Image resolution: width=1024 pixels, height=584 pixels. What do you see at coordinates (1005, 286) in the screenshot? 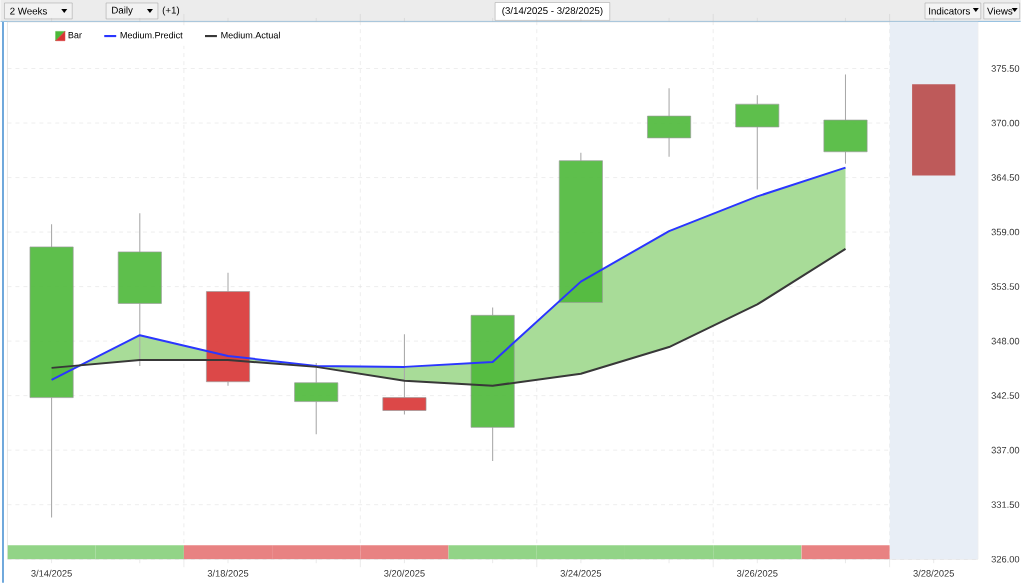
I see `y-tick-label: 353.50` at bounding box center [1005, 286].